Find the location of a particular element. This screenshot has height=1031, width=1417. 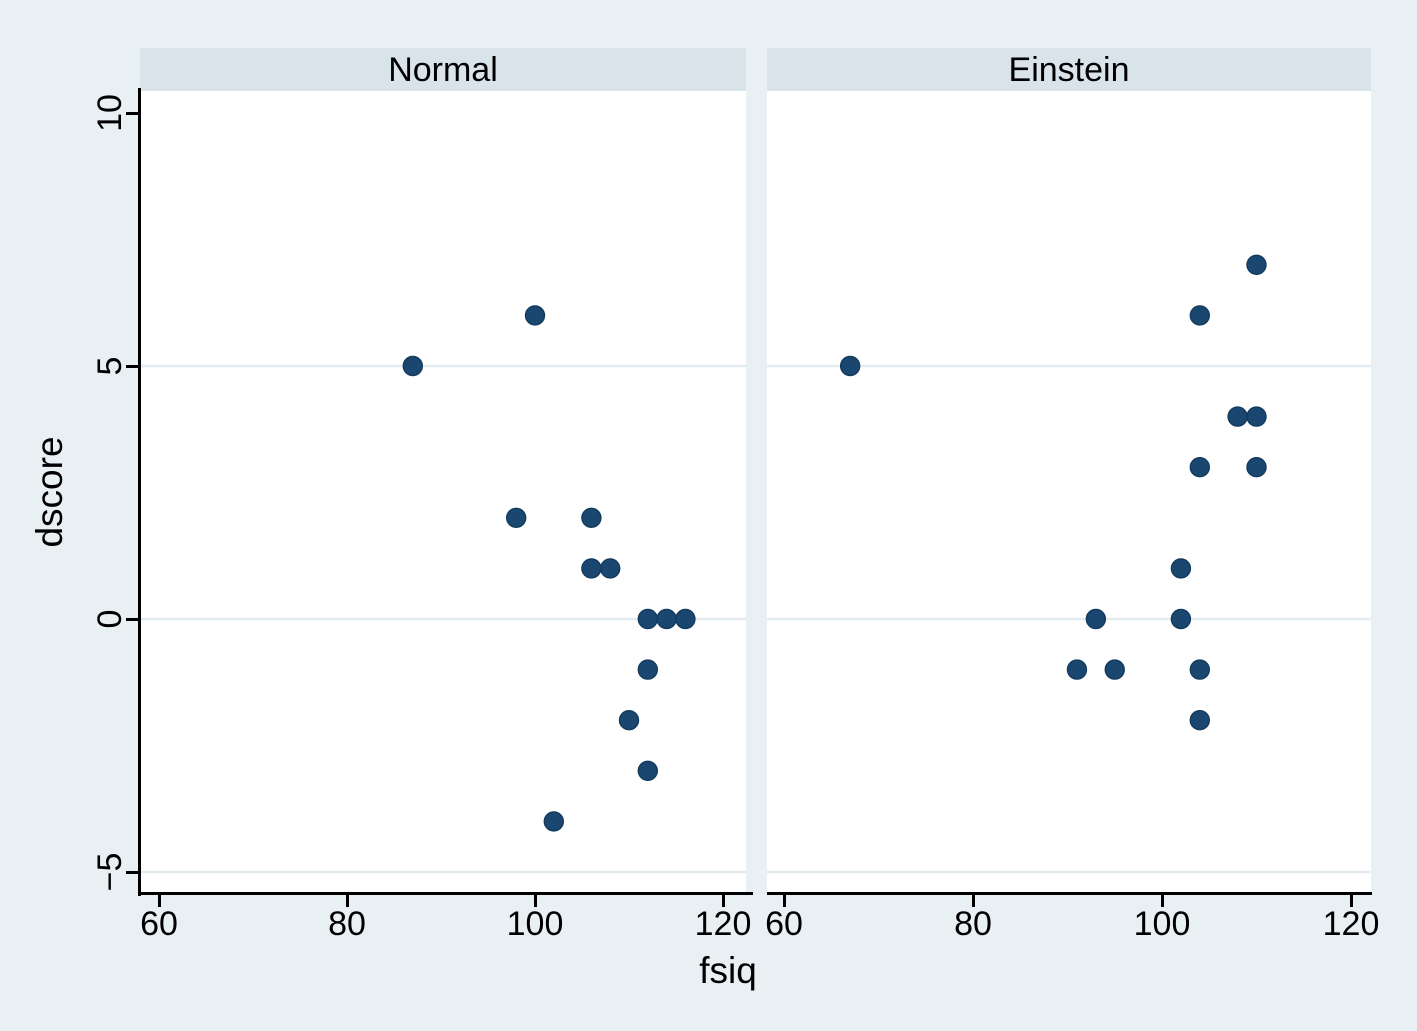

y-tick--5 is located at coordinates (132, 872).